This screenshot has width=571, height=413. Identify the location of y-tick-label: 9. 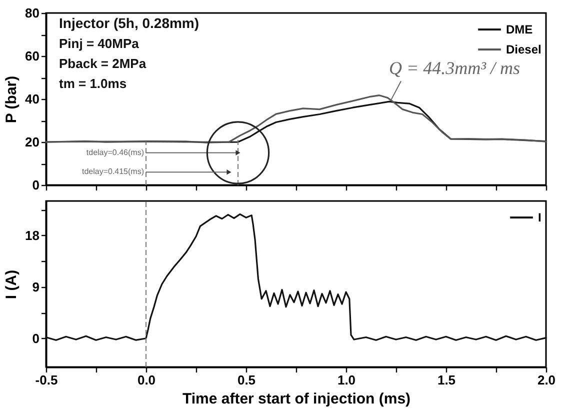
(36, 286).